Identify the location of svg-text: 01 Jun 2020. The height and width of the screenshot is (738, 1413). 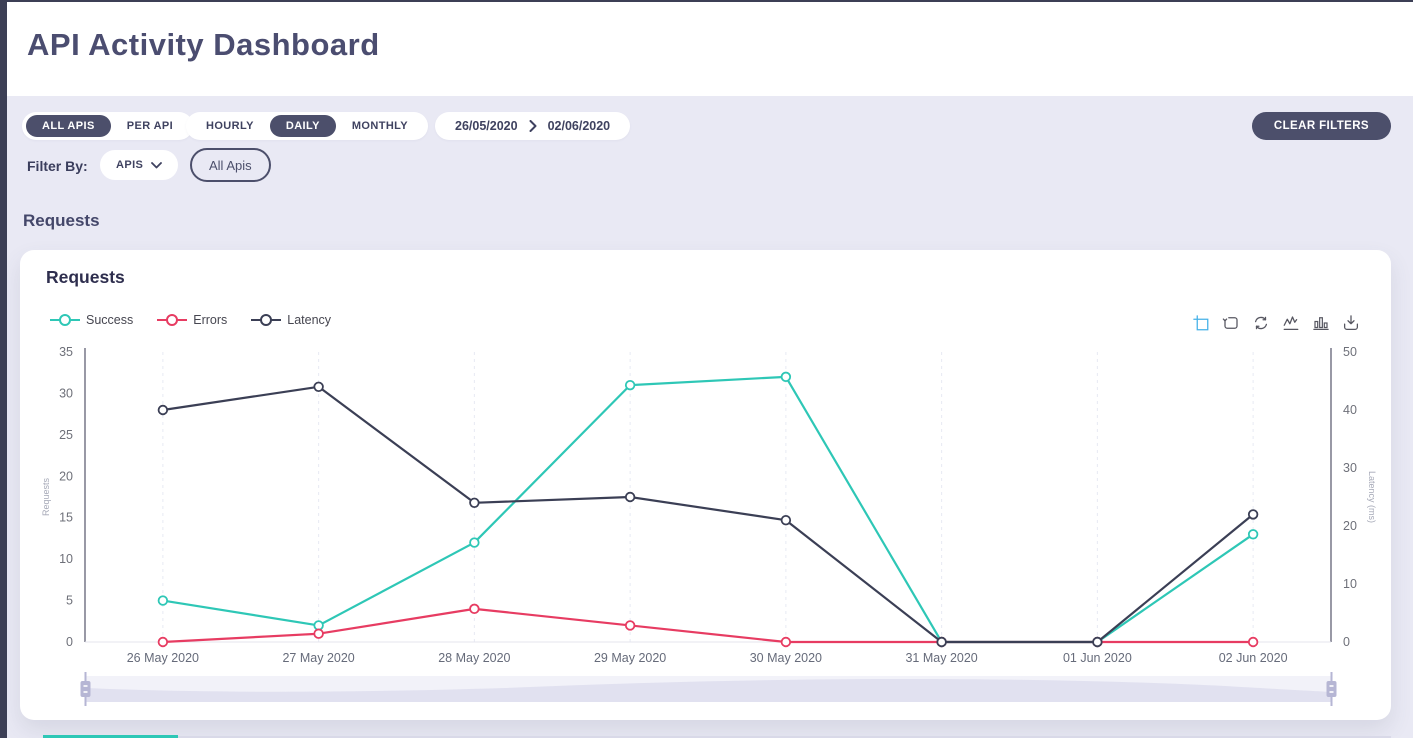
(1097, 658).